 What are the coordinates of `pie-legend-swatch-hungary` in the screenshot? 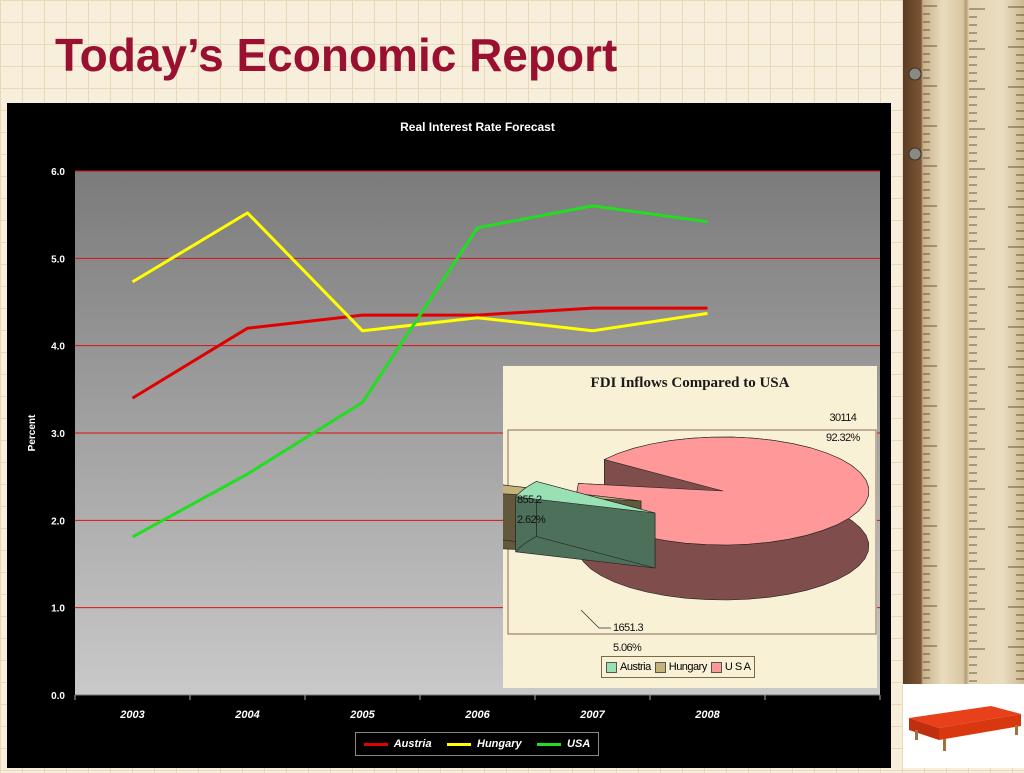 It's located at (660, 667).